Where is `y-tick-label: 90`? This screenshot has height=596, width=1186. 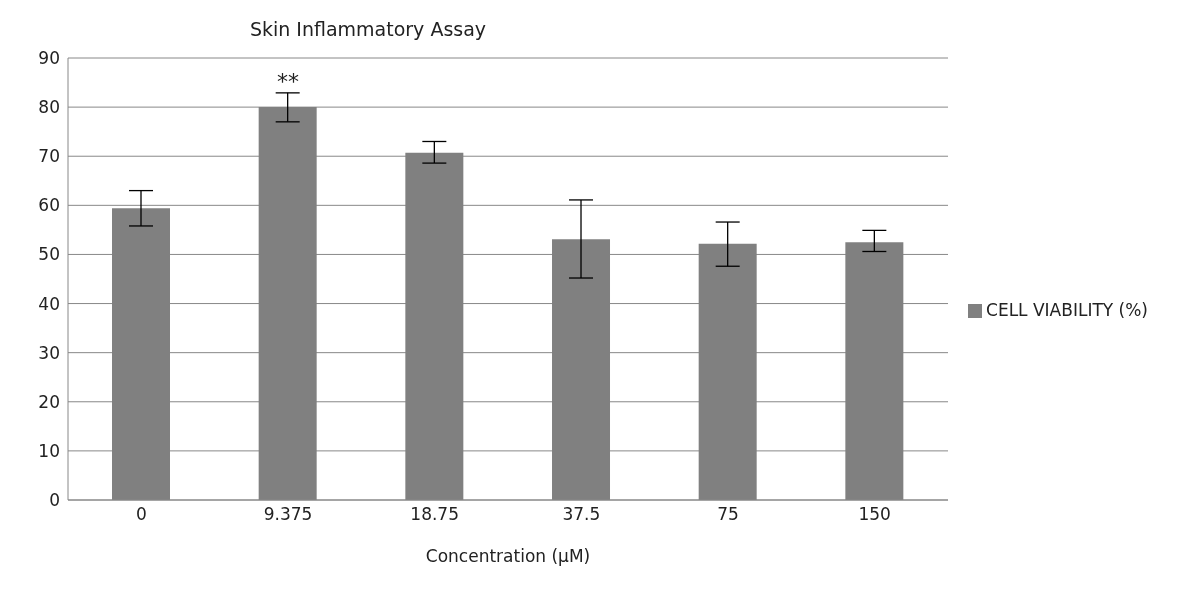 y-tick-label: 90 is located at coordinates (49, 58).